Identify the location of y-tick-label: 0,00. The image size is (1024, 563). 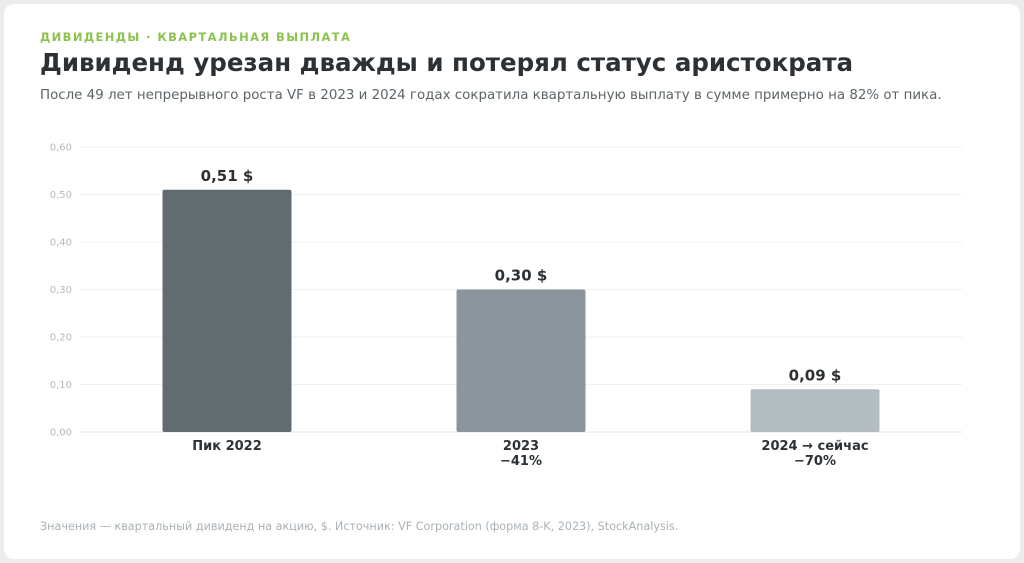
(61, 433).